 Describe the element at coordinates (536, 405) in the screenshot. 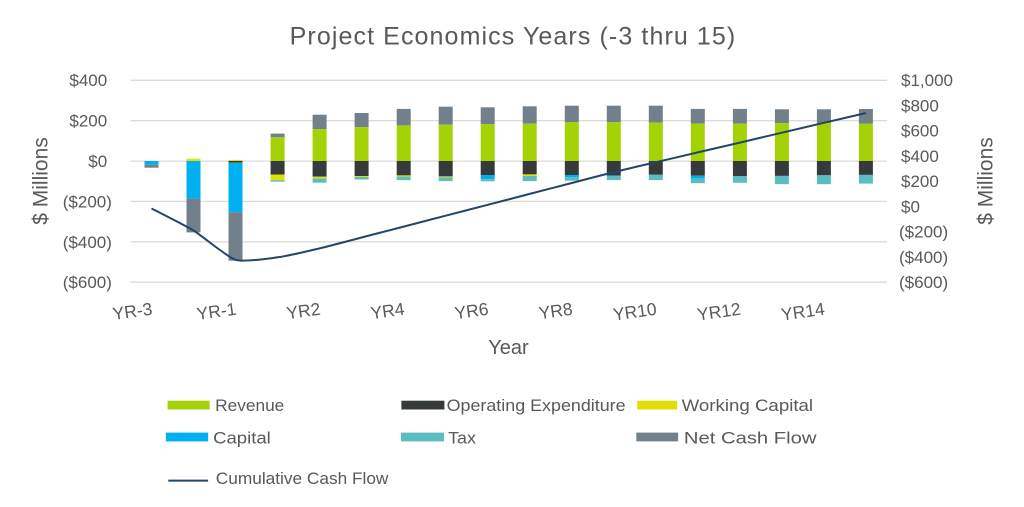

I see `svg-text: Operating Expenditure` at that location.